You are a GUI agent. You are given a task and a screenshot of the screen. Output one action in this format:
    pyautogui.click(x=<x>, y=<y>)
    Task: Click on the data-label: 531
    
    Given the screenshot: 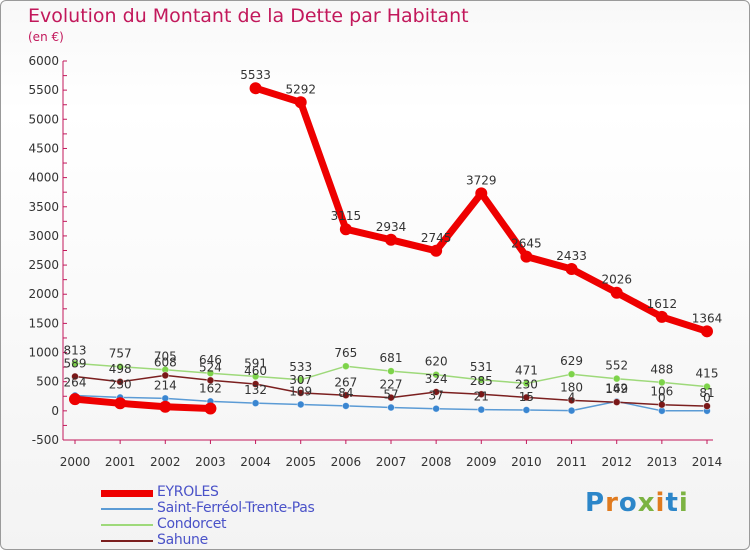 What is the action you would take?
    pyautogui.click(x=481, y=367)
    